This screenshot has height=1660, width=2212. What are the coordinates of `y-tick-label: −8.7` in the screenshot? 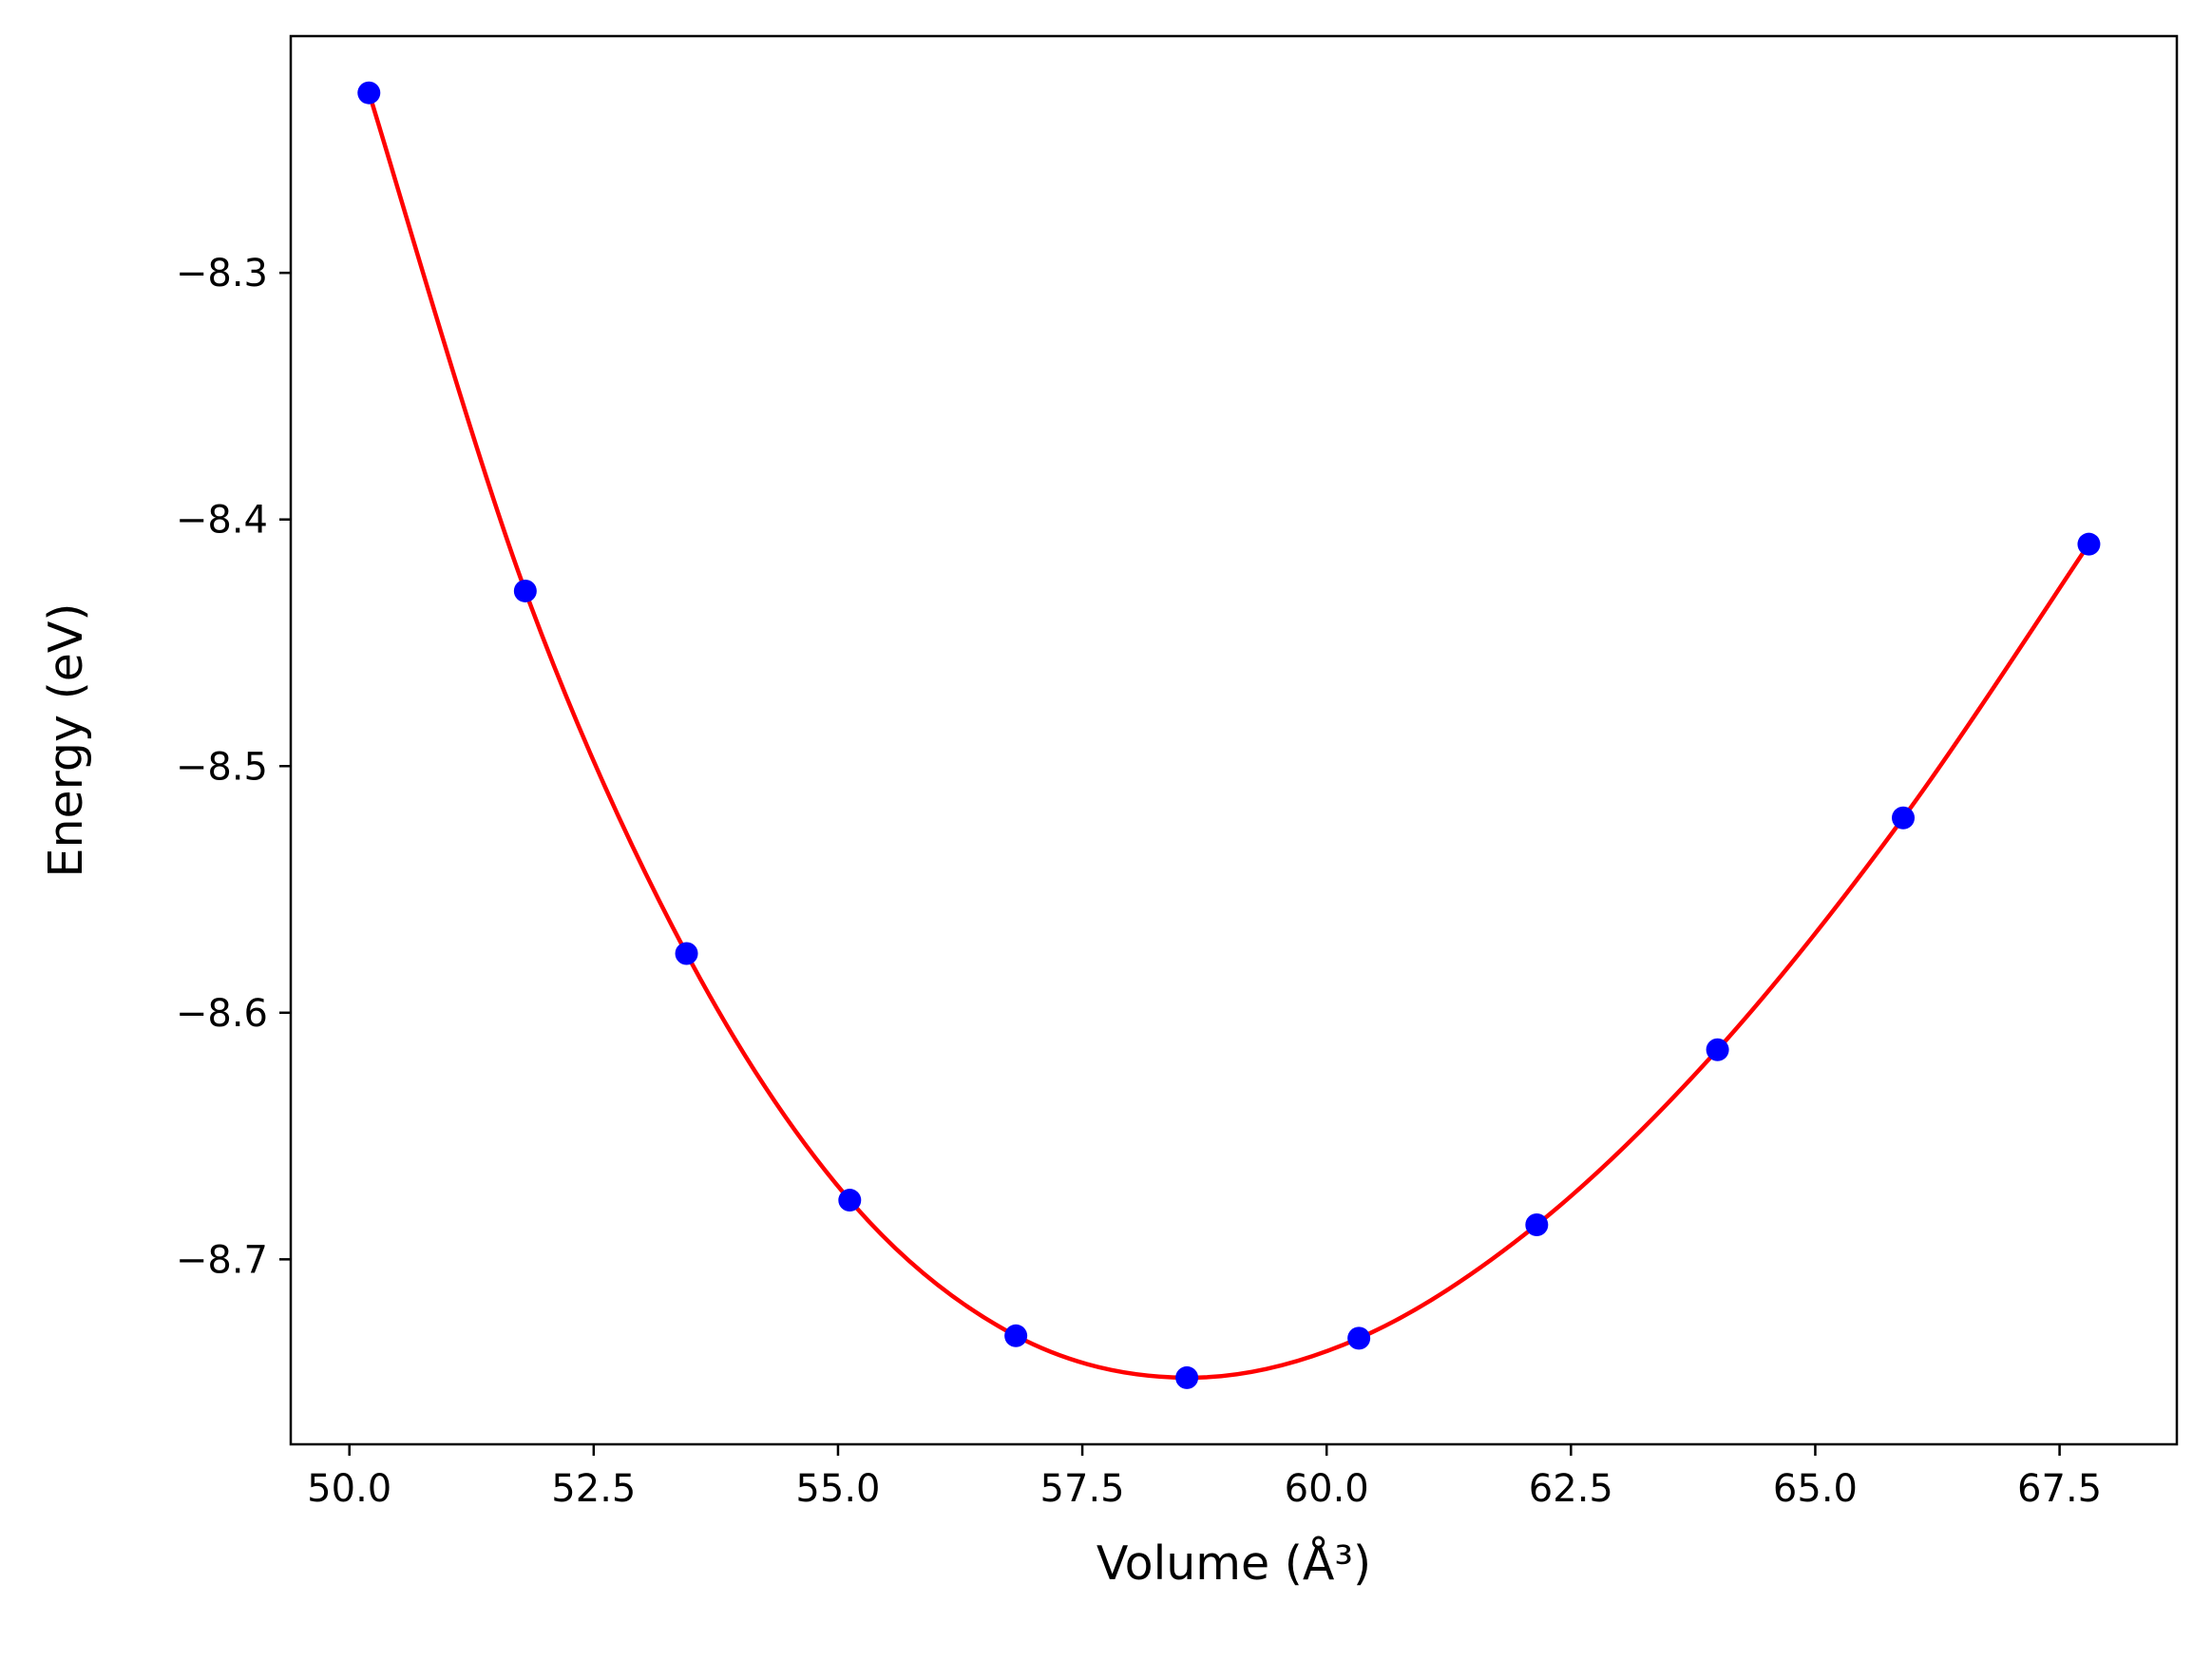 It's located at (222, 1260).